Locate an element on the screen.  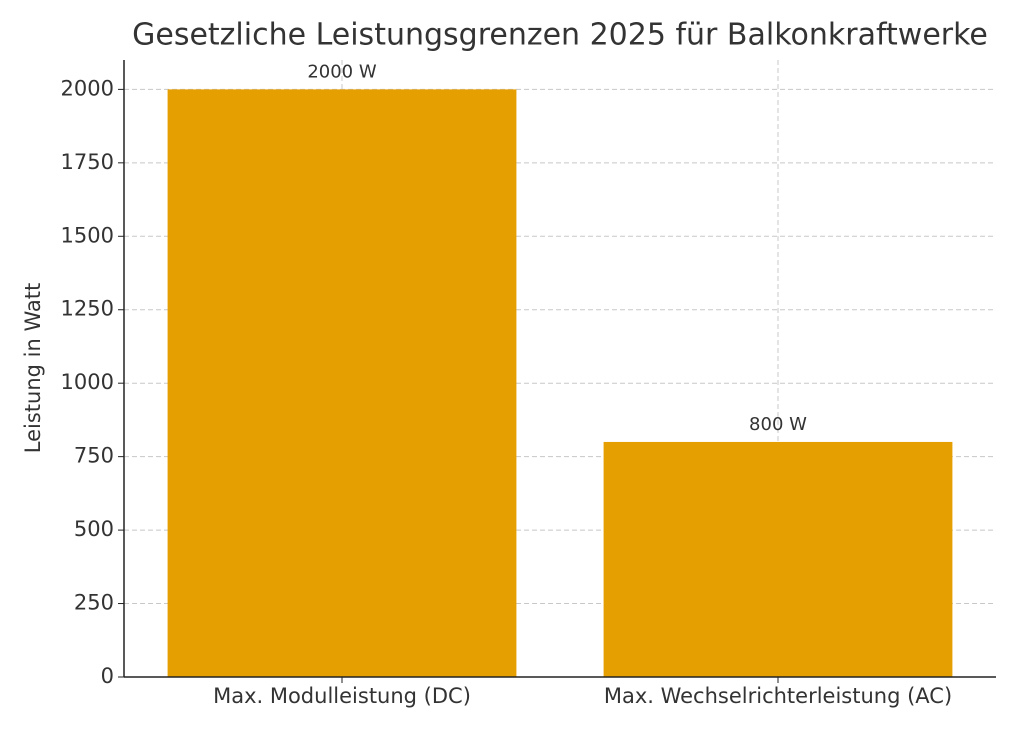
y-tick-label: 1750 is located at coordinates (87, 162).